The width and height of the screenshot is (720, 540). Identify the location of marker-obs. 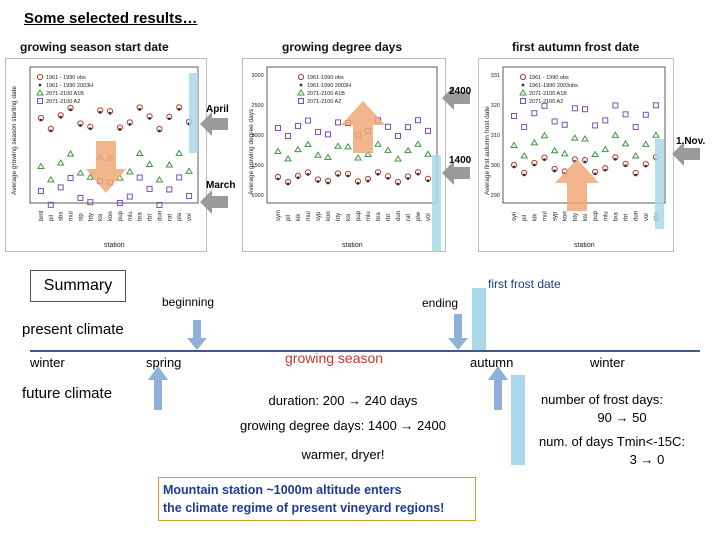
(301, 77).